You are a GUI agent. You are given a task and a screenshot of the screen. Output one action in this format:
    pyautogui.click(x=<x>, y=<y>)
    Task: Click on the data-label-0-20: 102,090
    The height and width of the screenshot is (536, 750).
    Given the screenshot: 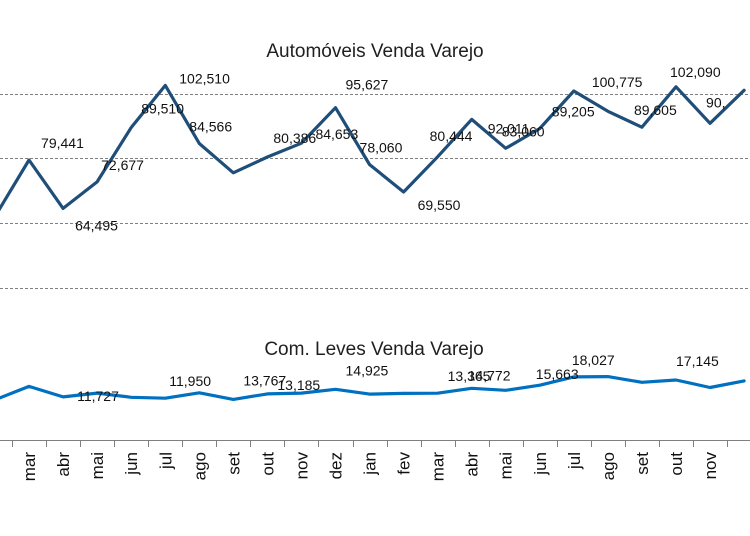 What is the action you would take?
    pyautogui.click(x=695, y=72)
    